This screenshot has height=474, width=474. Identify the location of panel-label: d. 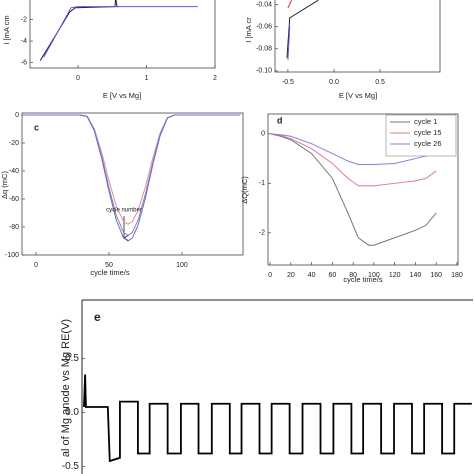
(280, 120).